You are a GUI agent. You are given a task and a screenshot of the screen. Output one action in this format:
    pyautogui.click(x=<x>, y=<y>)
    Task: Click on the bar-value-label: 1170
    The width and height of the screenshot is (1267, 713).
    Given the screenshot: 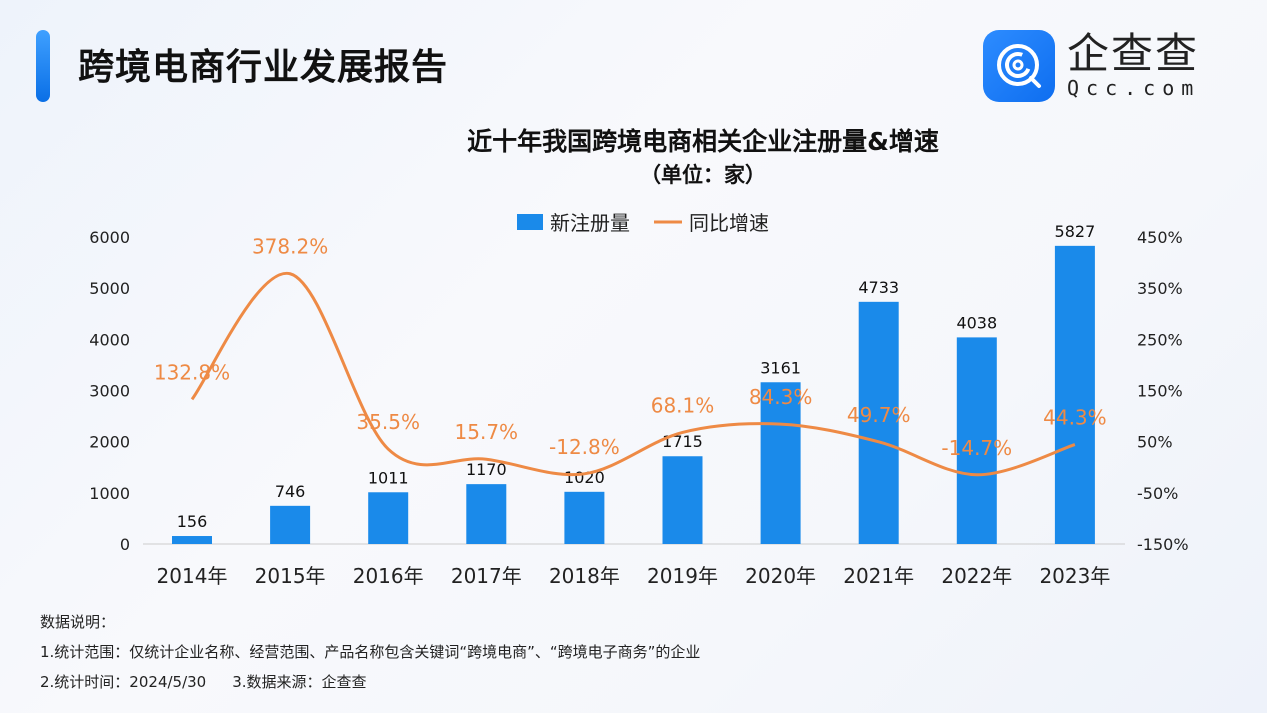 What is the action you would take?
    pyautogui.click(x=486, y=469)
    